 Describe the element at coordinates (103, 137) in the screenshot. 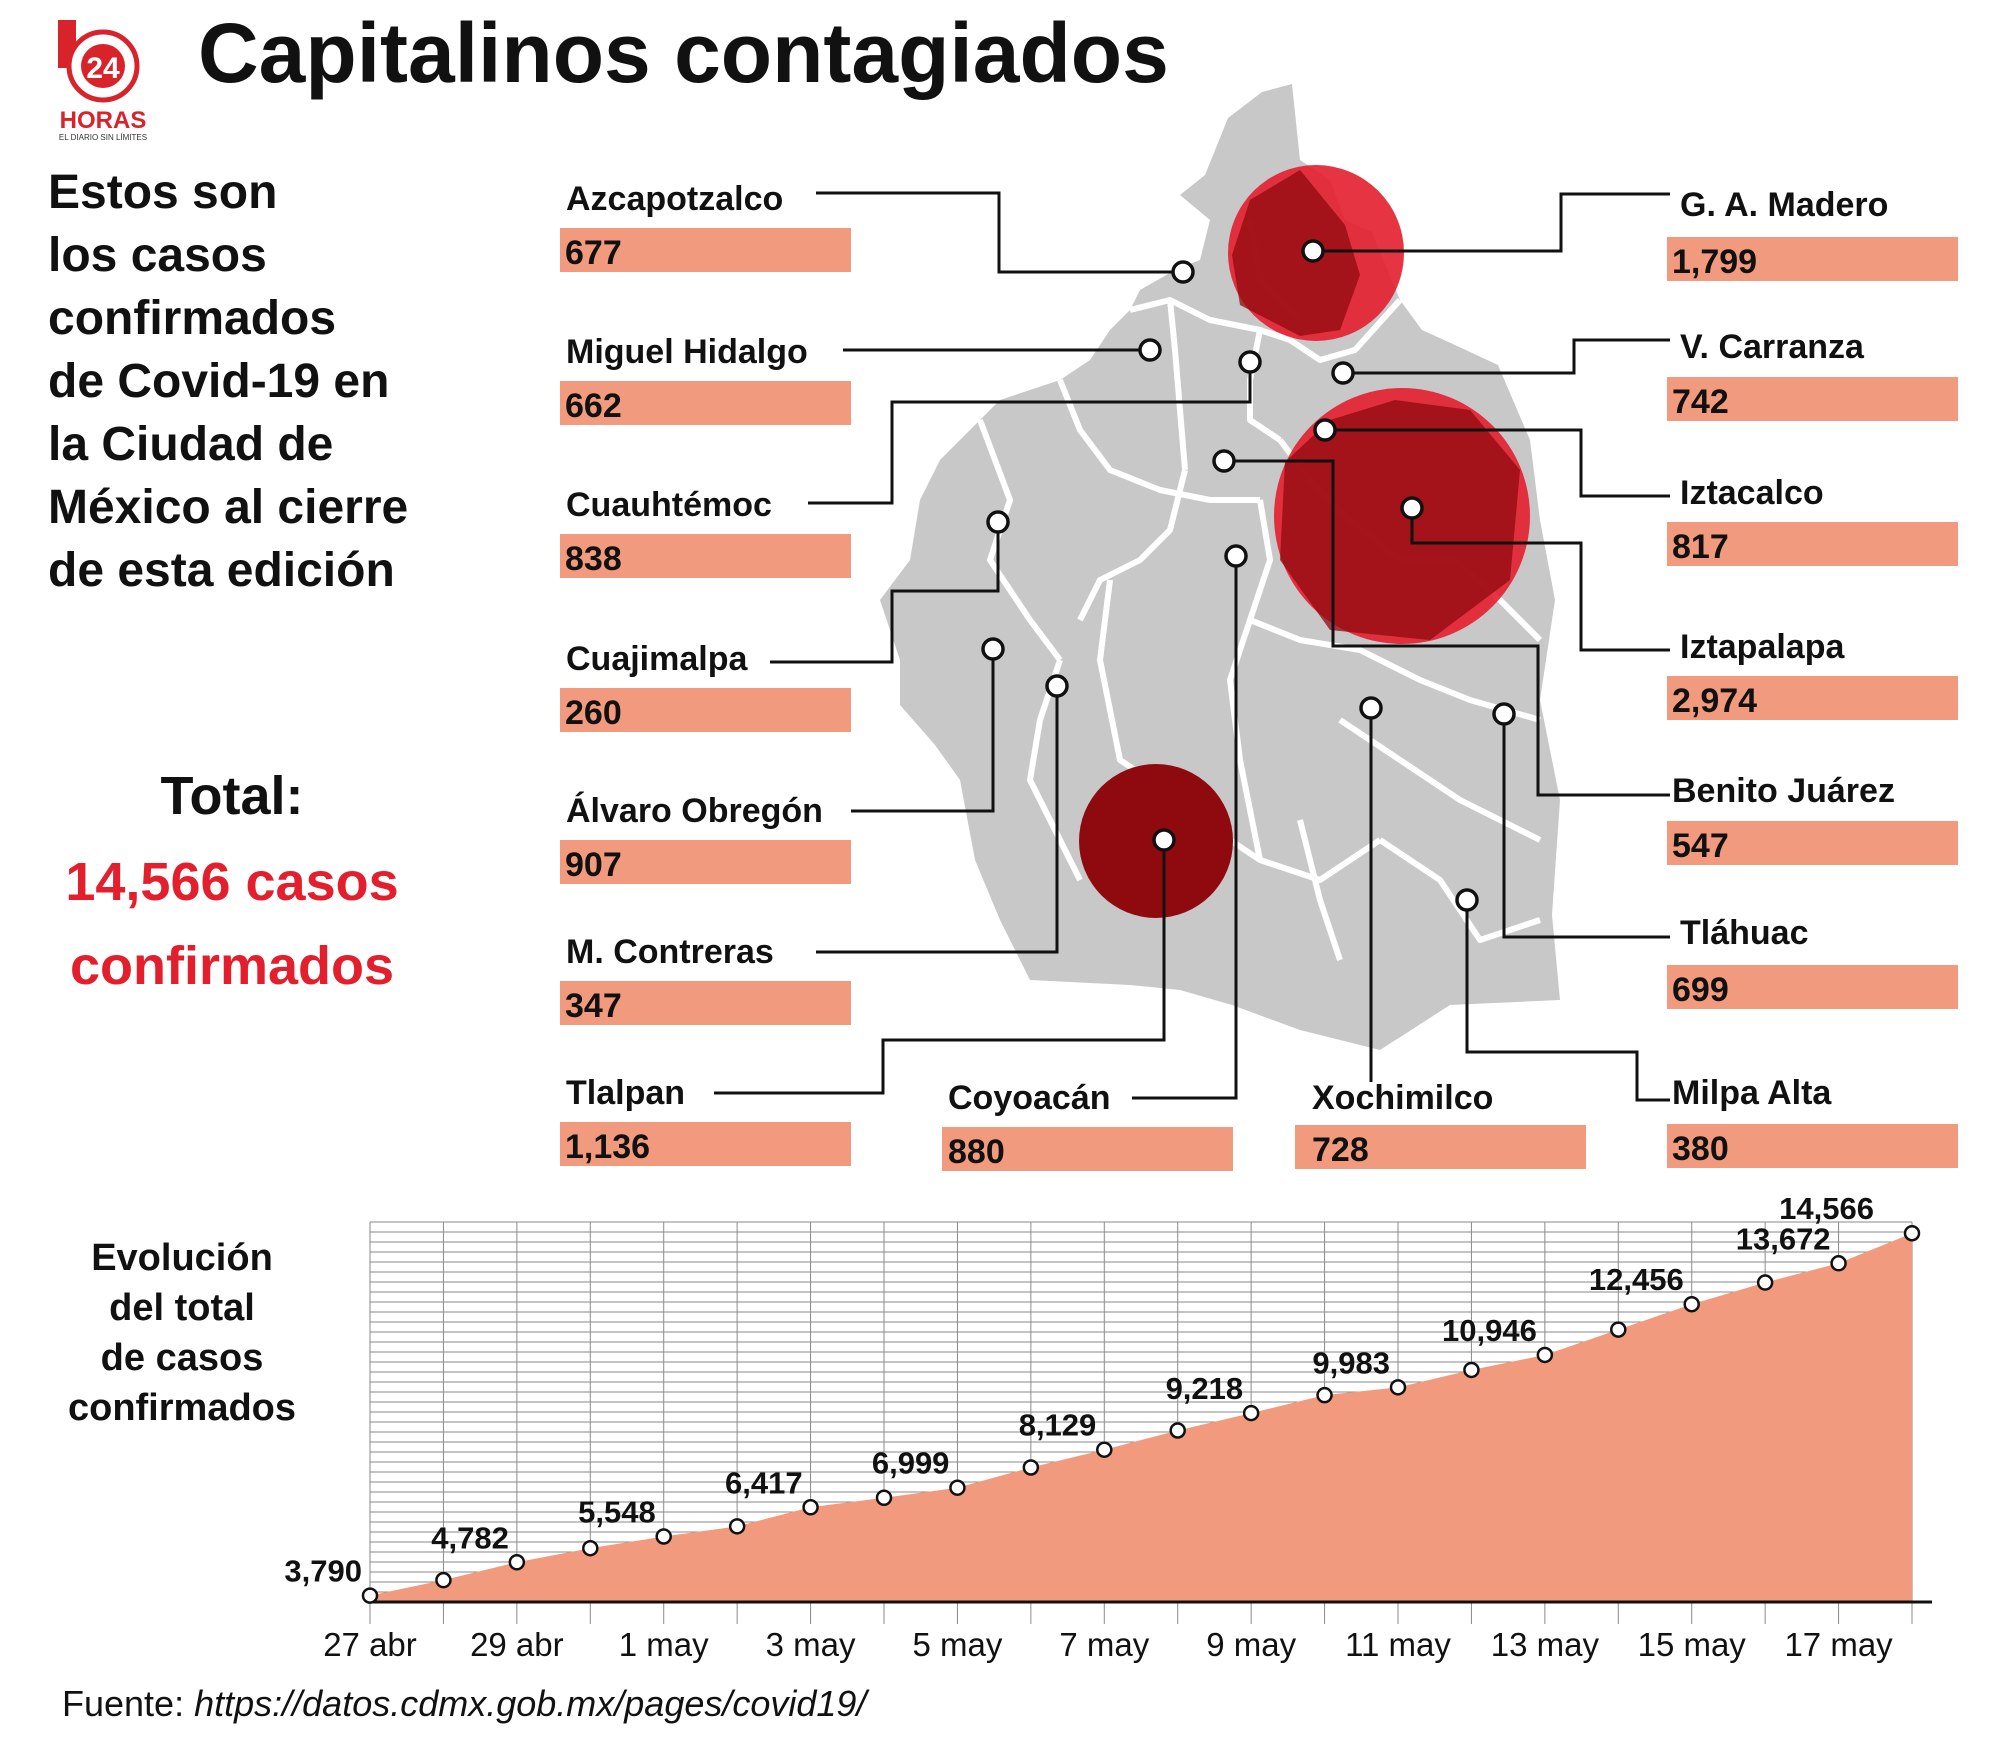

I see `logo-tagline: EL DIARIO SIN LÍMITES` at that location.